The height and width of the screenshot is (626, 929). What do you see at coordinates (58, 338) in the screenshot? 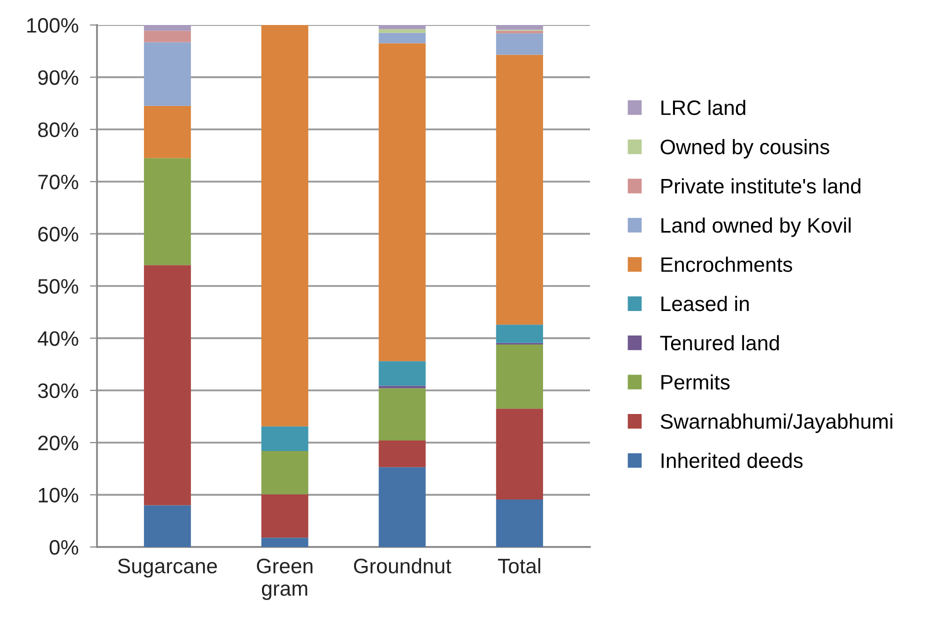
I see `y-tick-label: 40%` at bounding box center [58, 338].